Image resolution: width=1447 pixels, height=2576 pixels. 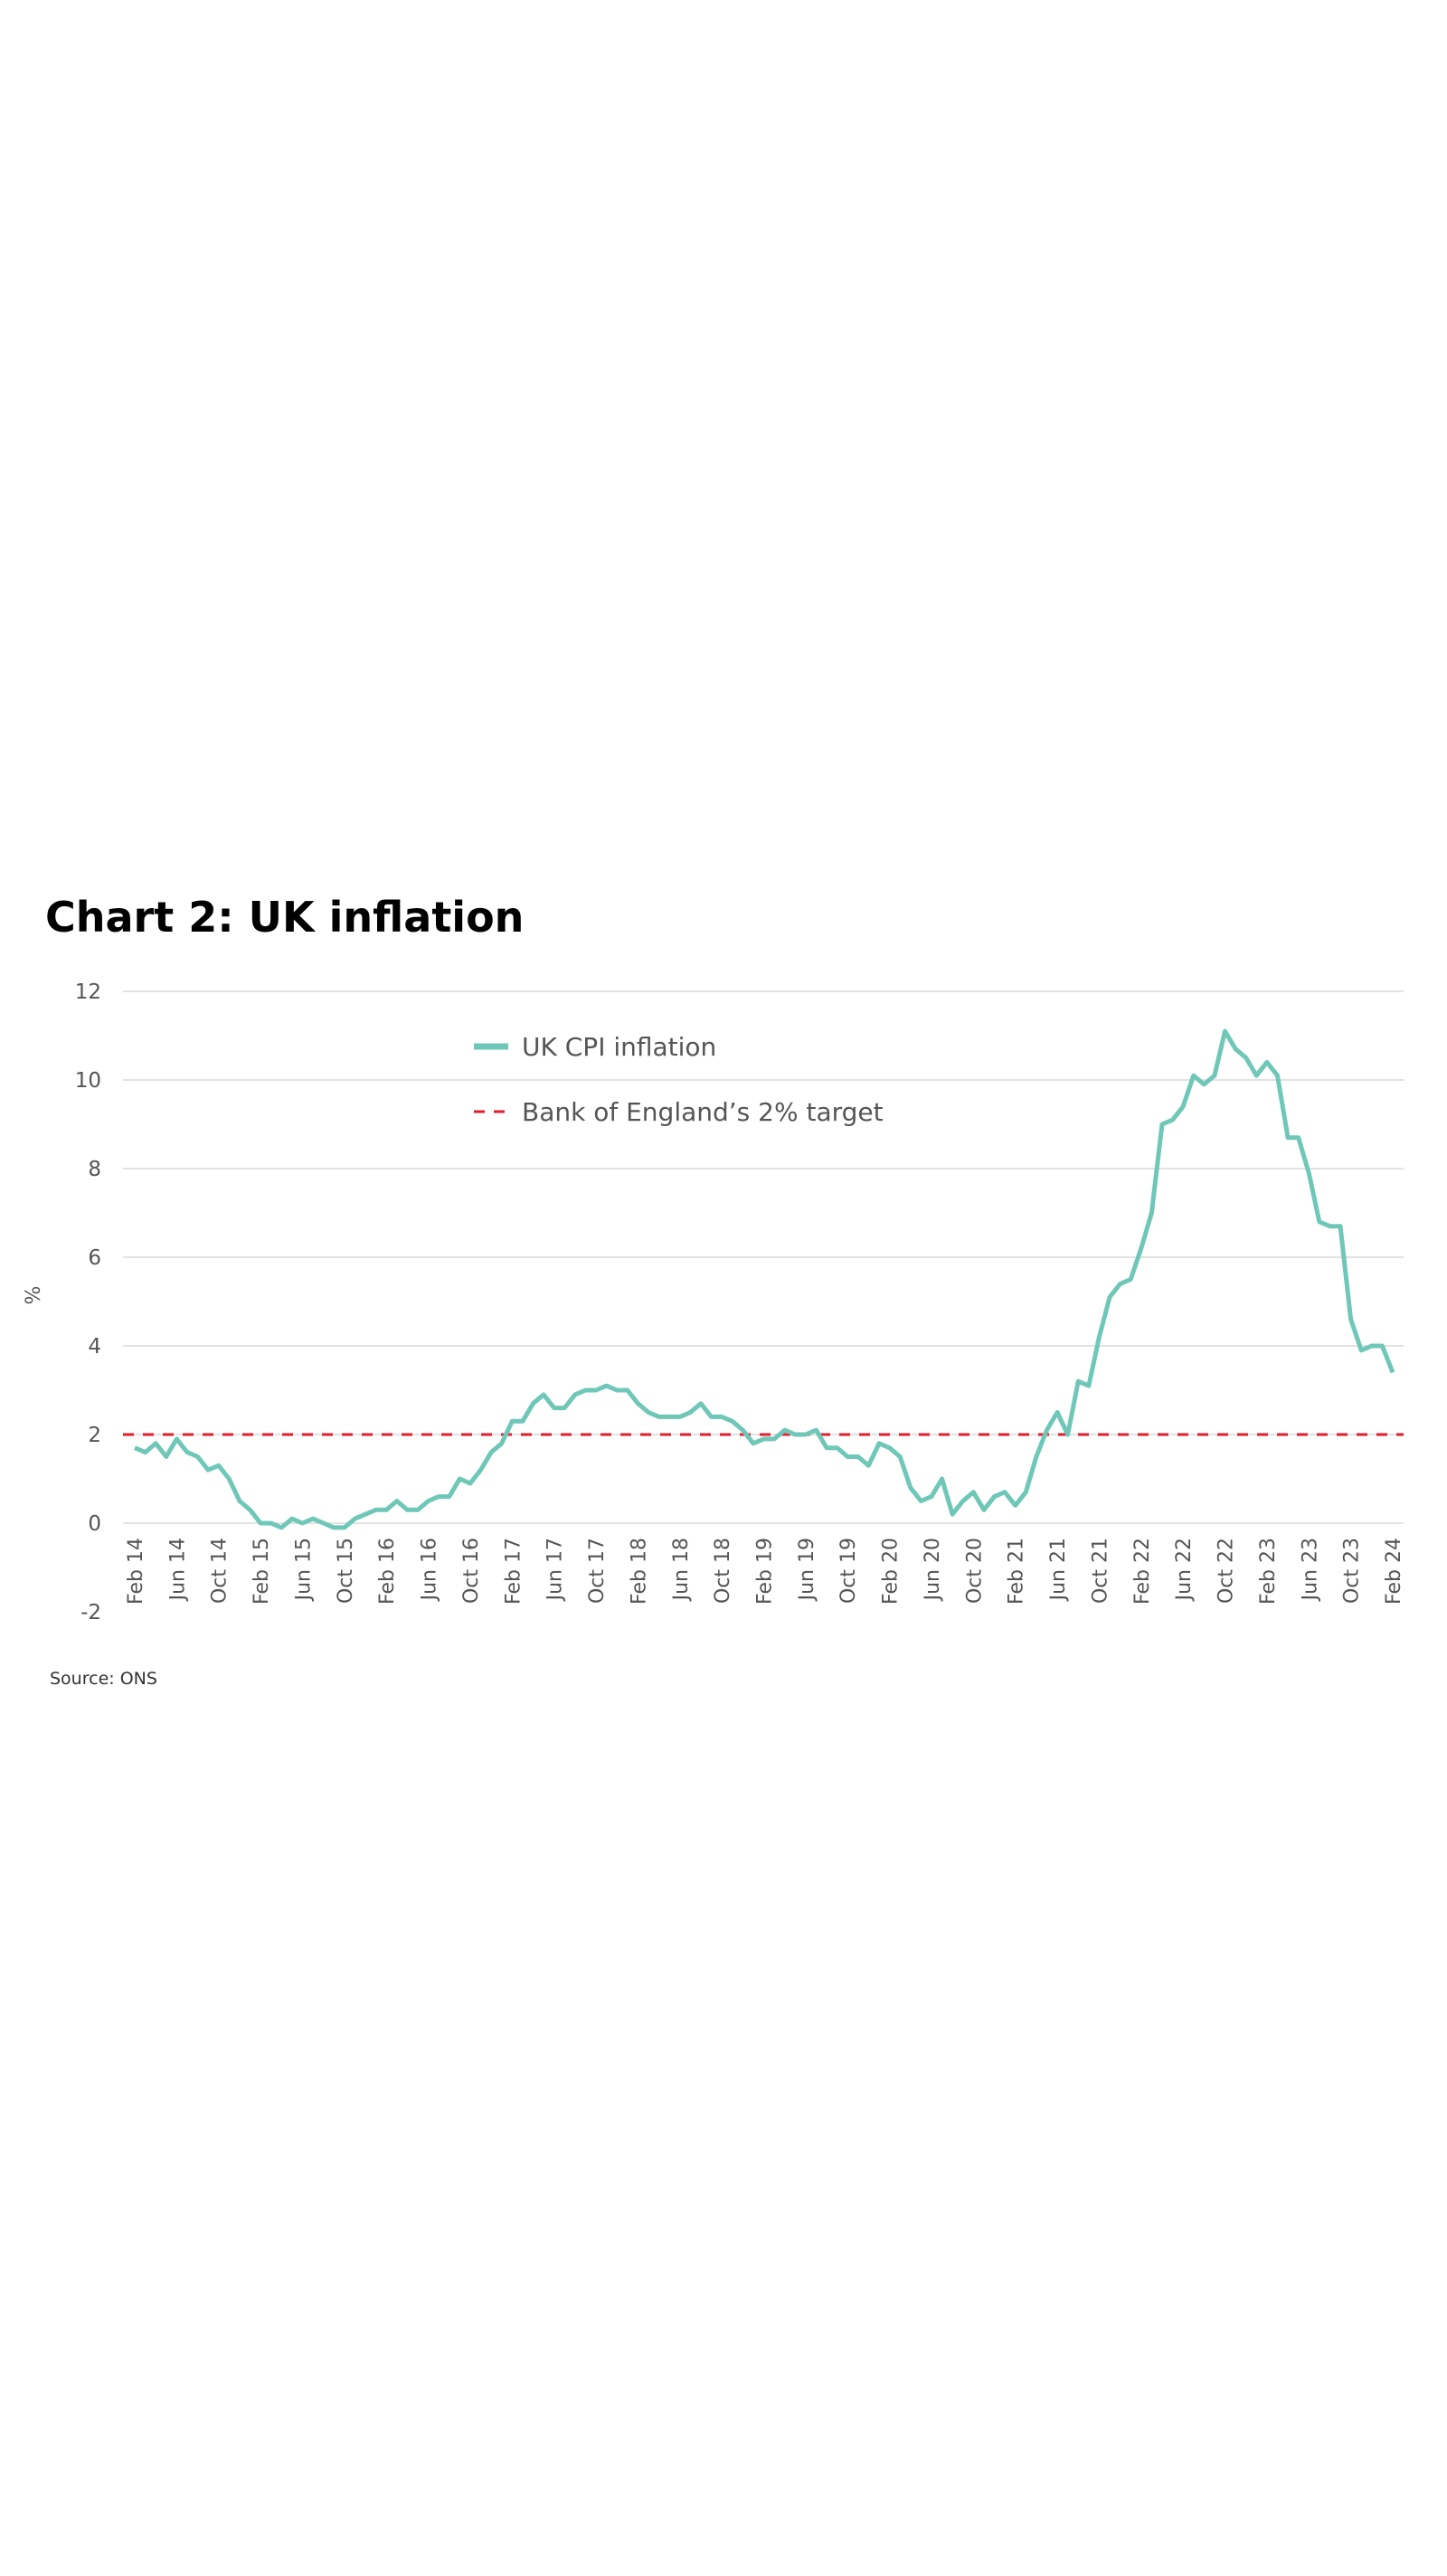 What do you see at coordinates (1227, 1571) in the screenshot?
I see `x-tick-label: Oct 22` at bounding box center [1227, 1571].